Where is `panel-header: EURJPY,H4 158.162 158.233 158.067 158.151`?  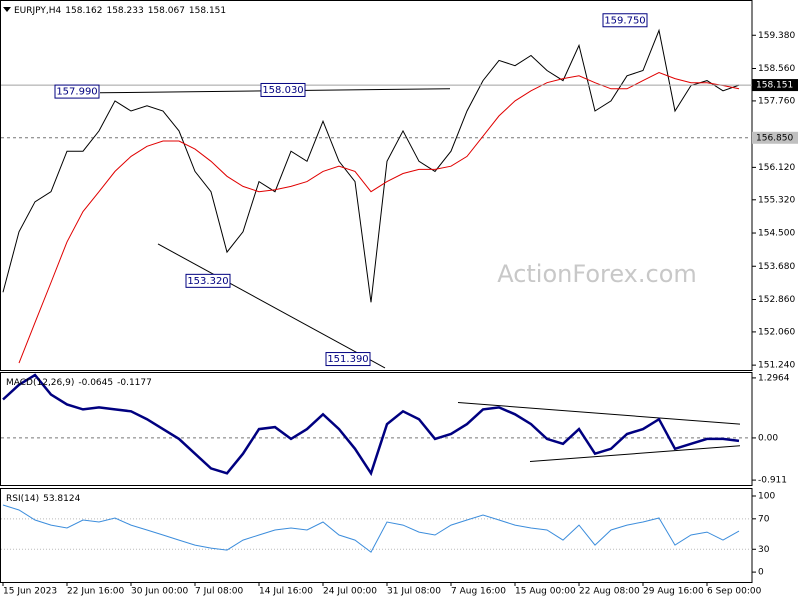
panel-header: EURJPY,H4 158.162 158.233 158.067 158.151 is located at coordinates (120, 11).